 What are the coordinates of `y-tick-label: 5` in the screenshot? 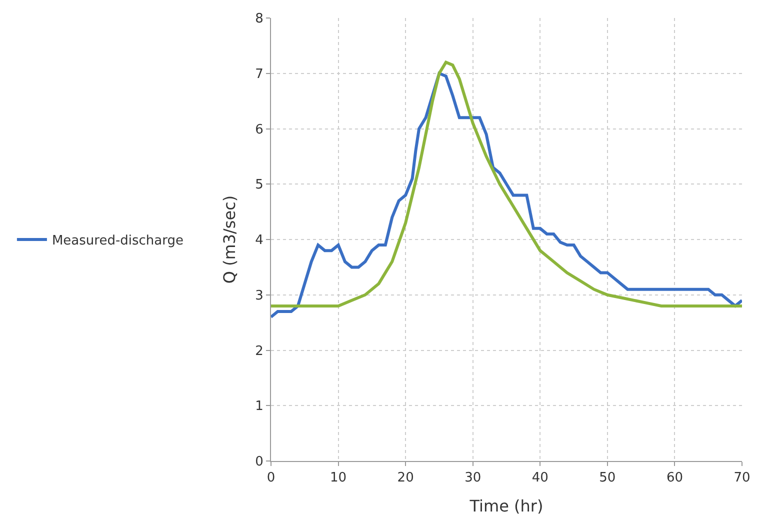 It's located at (259, 185).